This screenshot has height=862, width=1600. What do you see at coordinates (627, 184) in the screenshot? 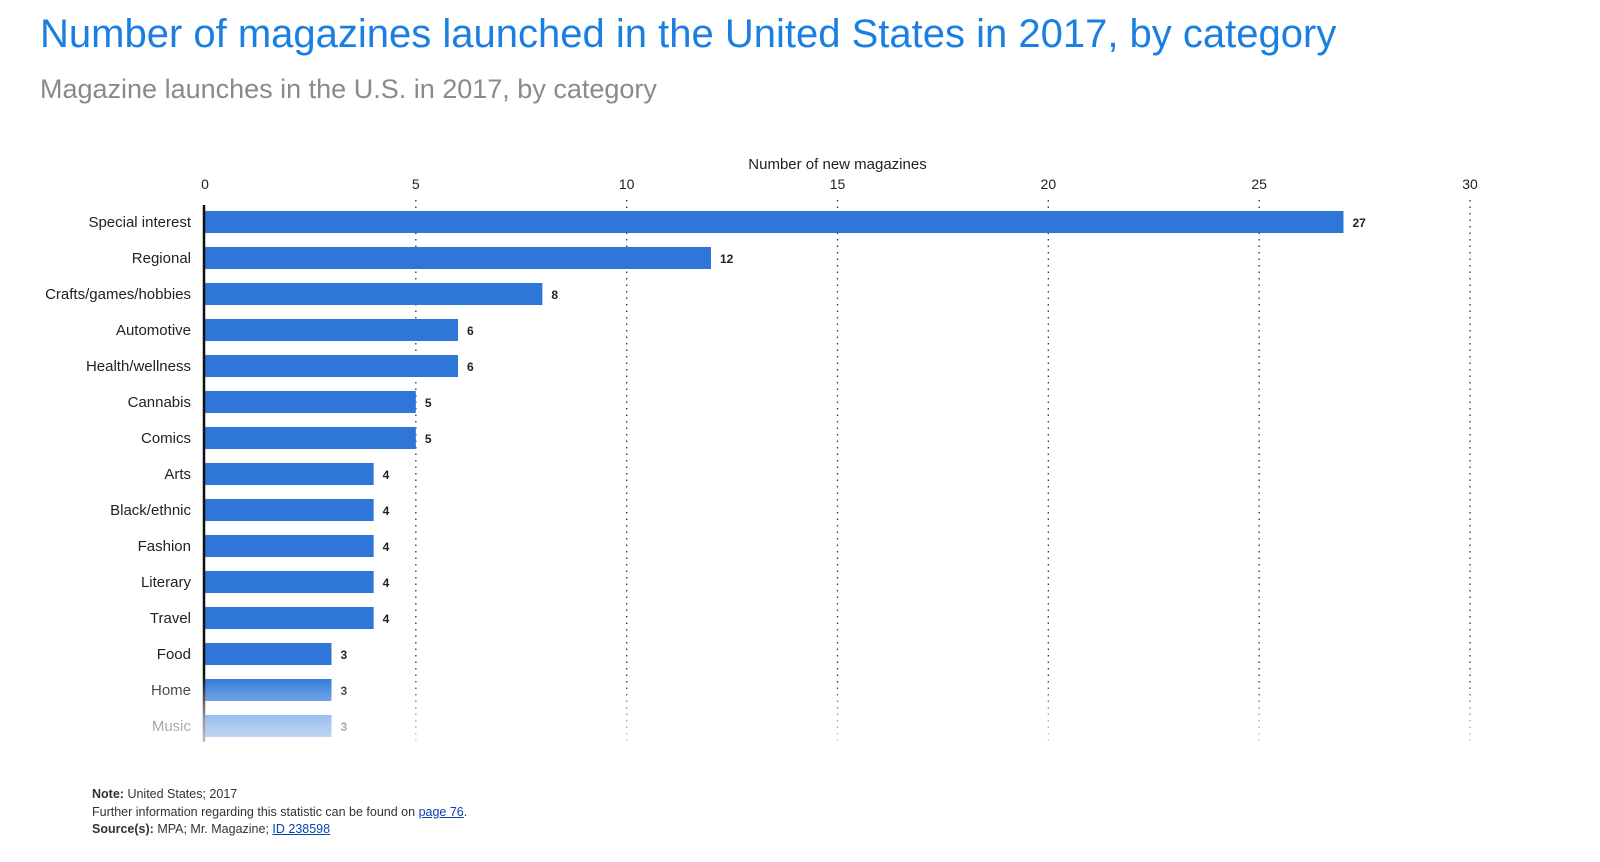
I see `x-tick-label: 10` at bounding box center [627, 184].